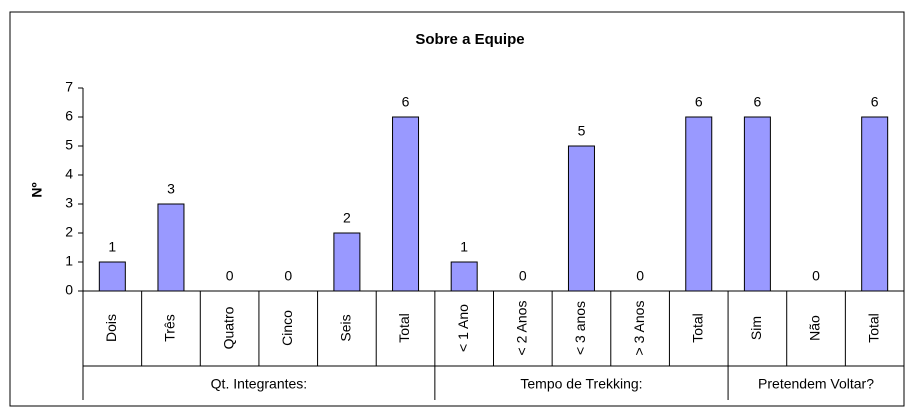  What do you see at coordinates (69, 203) in the screenshot?
I see `y-tick-label: 3` at bounding box center [69, 203].